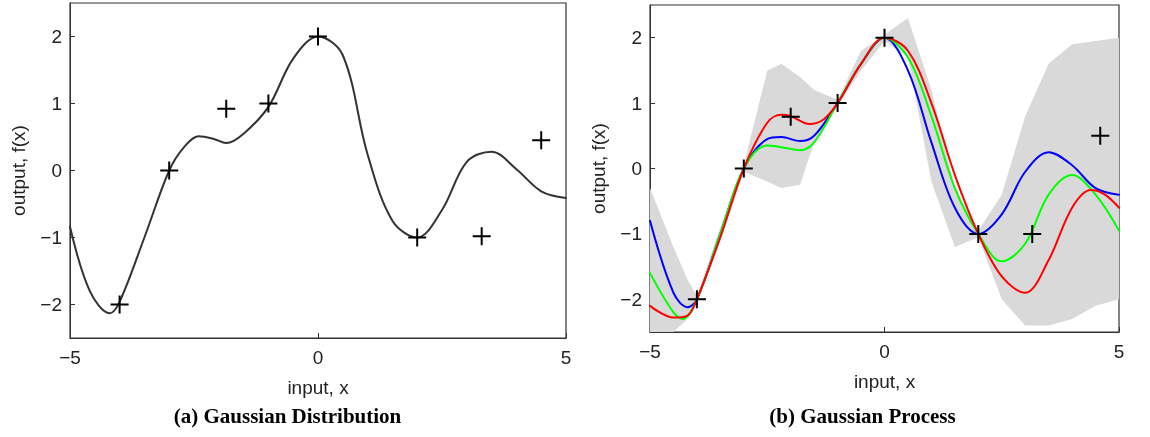  I want to click on text: (a) Gaussian Distribution, so click(287, 415).